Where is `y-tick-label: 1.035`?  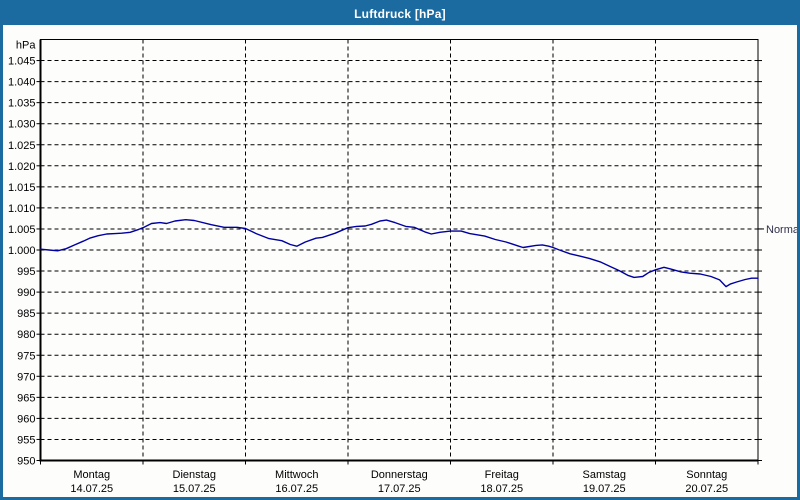 y-tick-label: 1.035 is located at coordinates (22, 104).